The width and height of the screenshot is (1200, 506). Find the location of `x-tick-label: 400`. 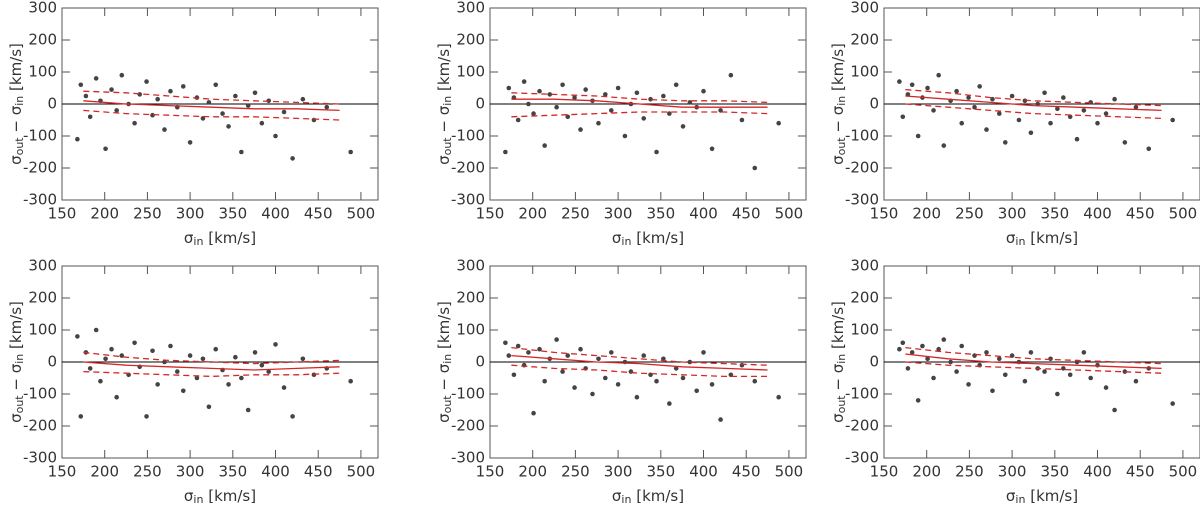

x-tick-label: 400 is located at coordinates (1097, 472).